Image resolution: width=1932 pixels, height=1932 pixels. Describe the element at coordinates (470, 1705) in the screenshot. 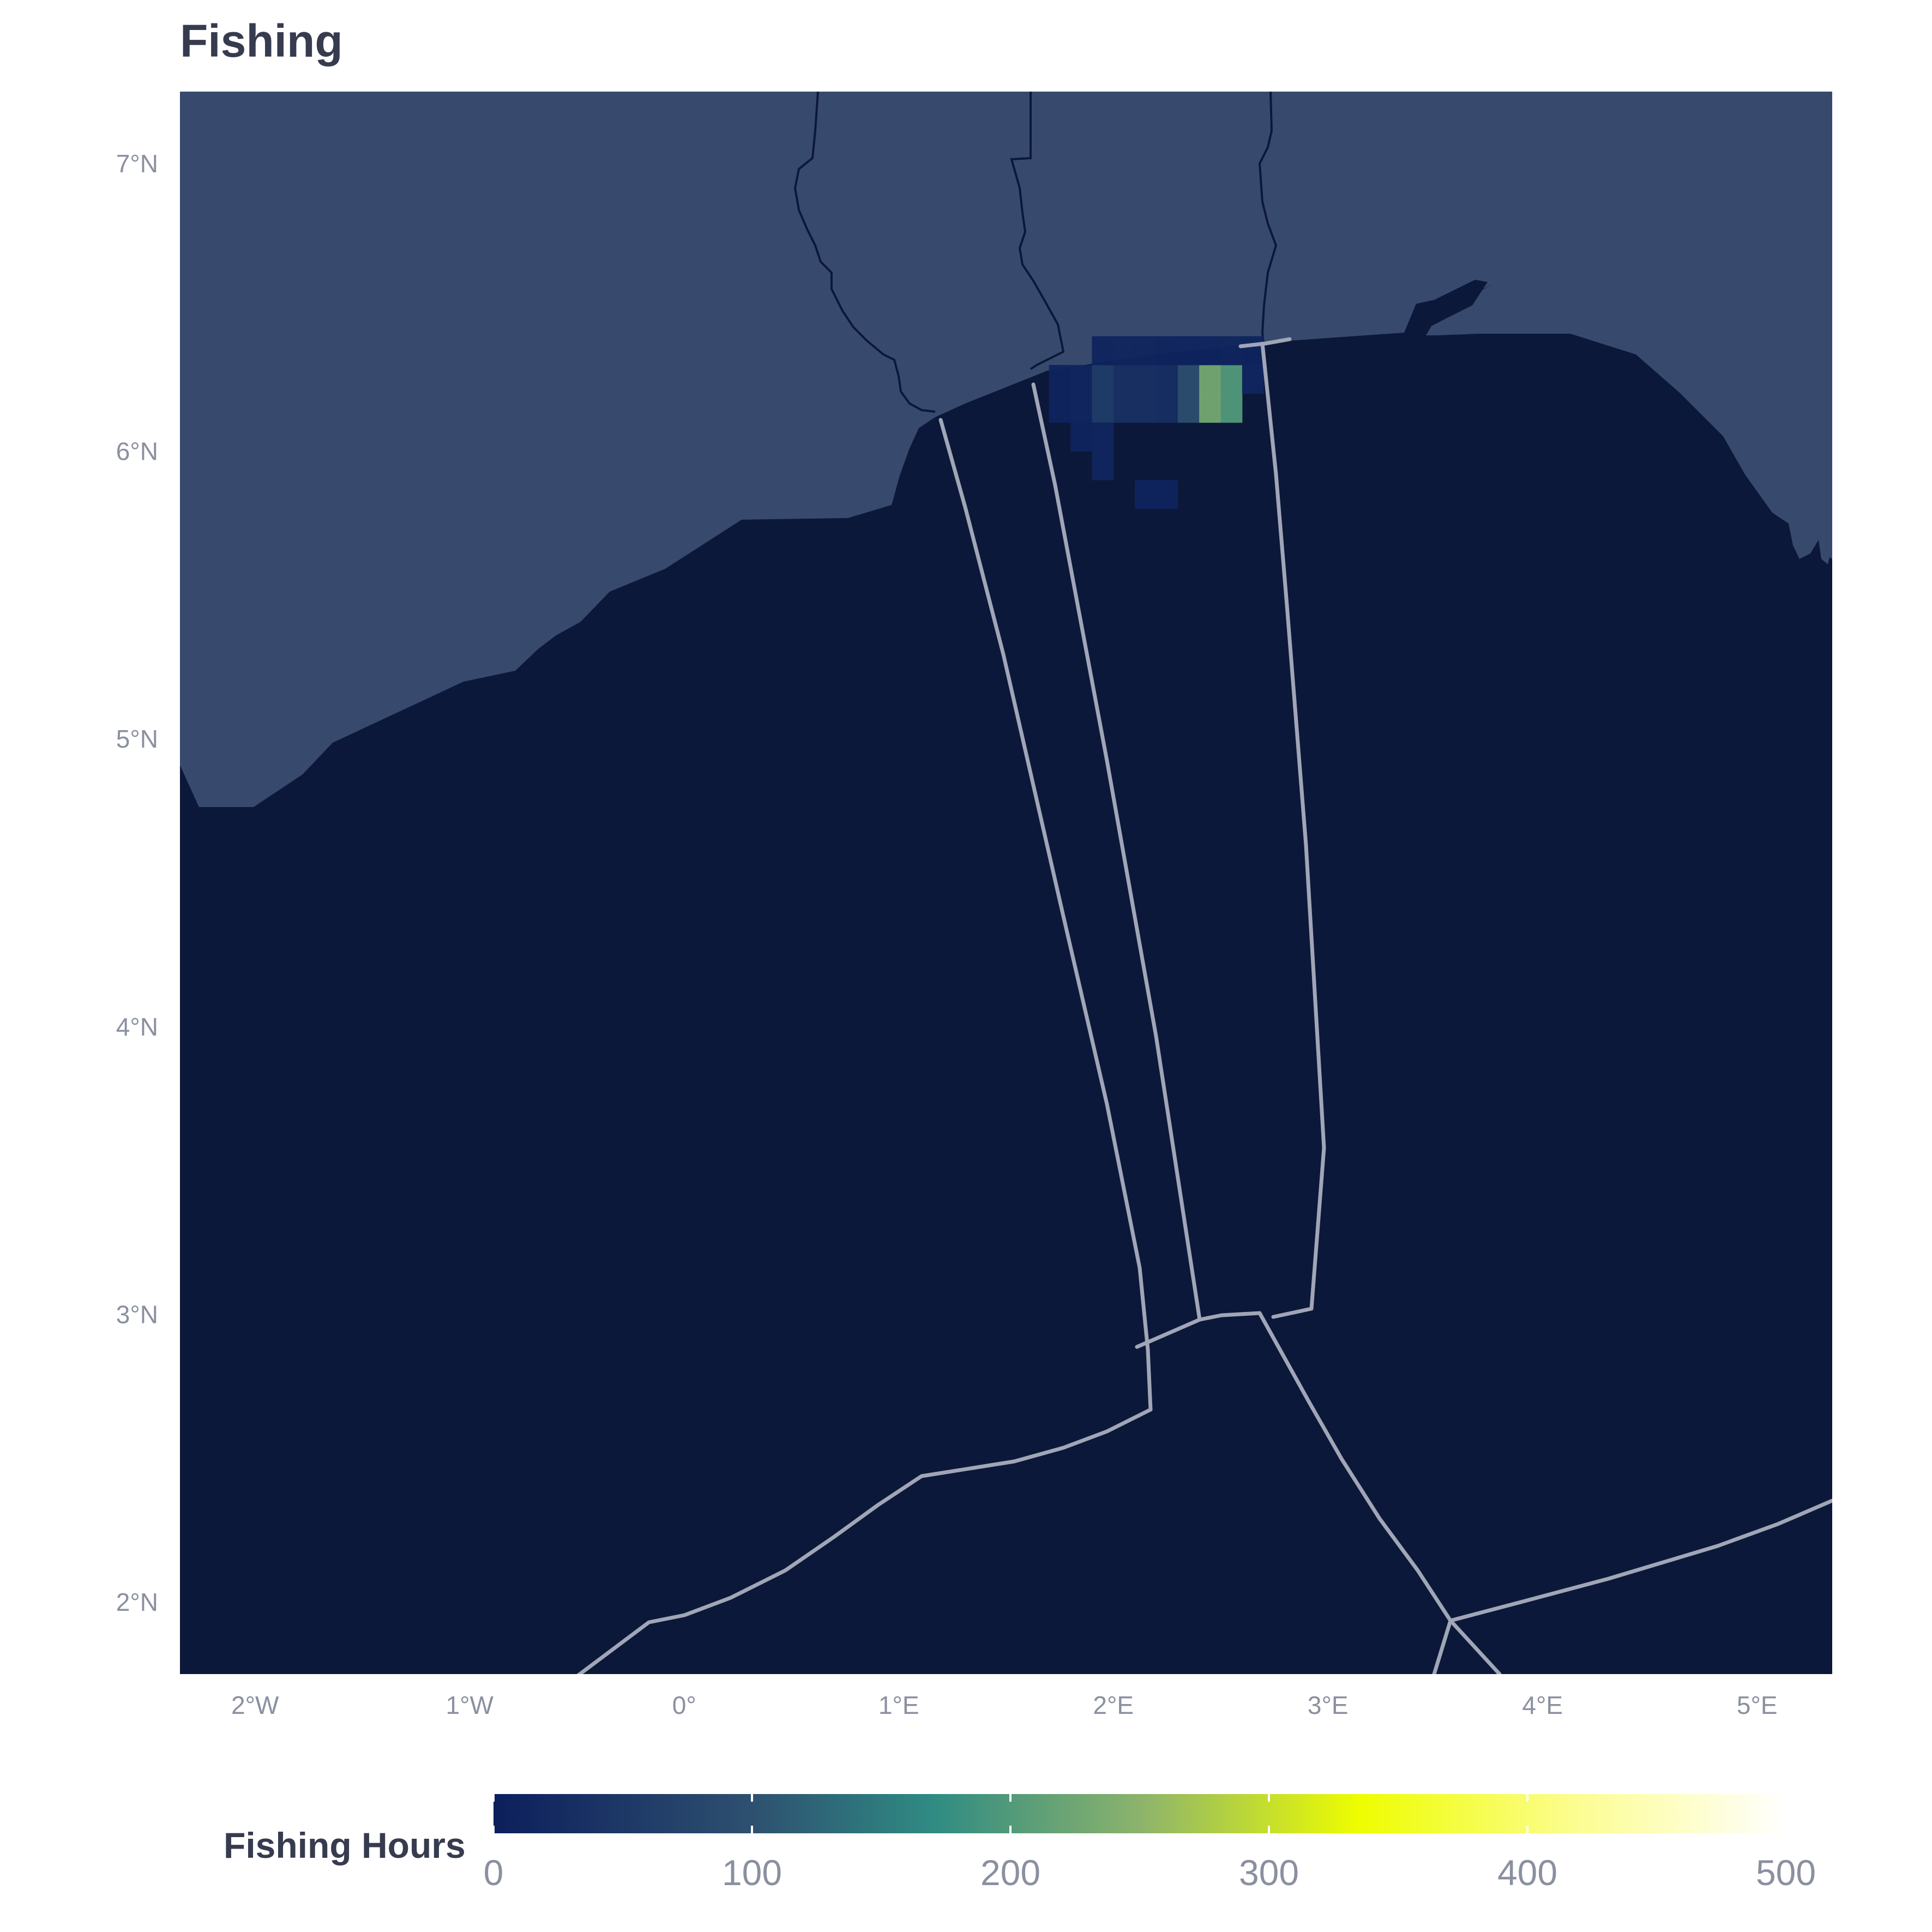

I see `x-tick-label: 1°W` at that location.